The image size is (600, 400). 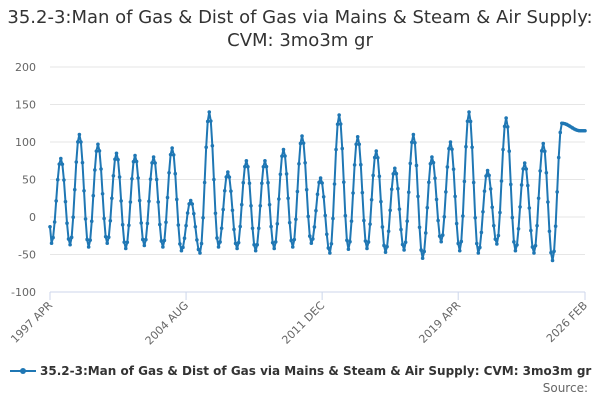 What do you see at coordinates (167, 323) in the screenshot?
I see `x-tick-label: 2004 AUG` at bounding box center [167, 323].